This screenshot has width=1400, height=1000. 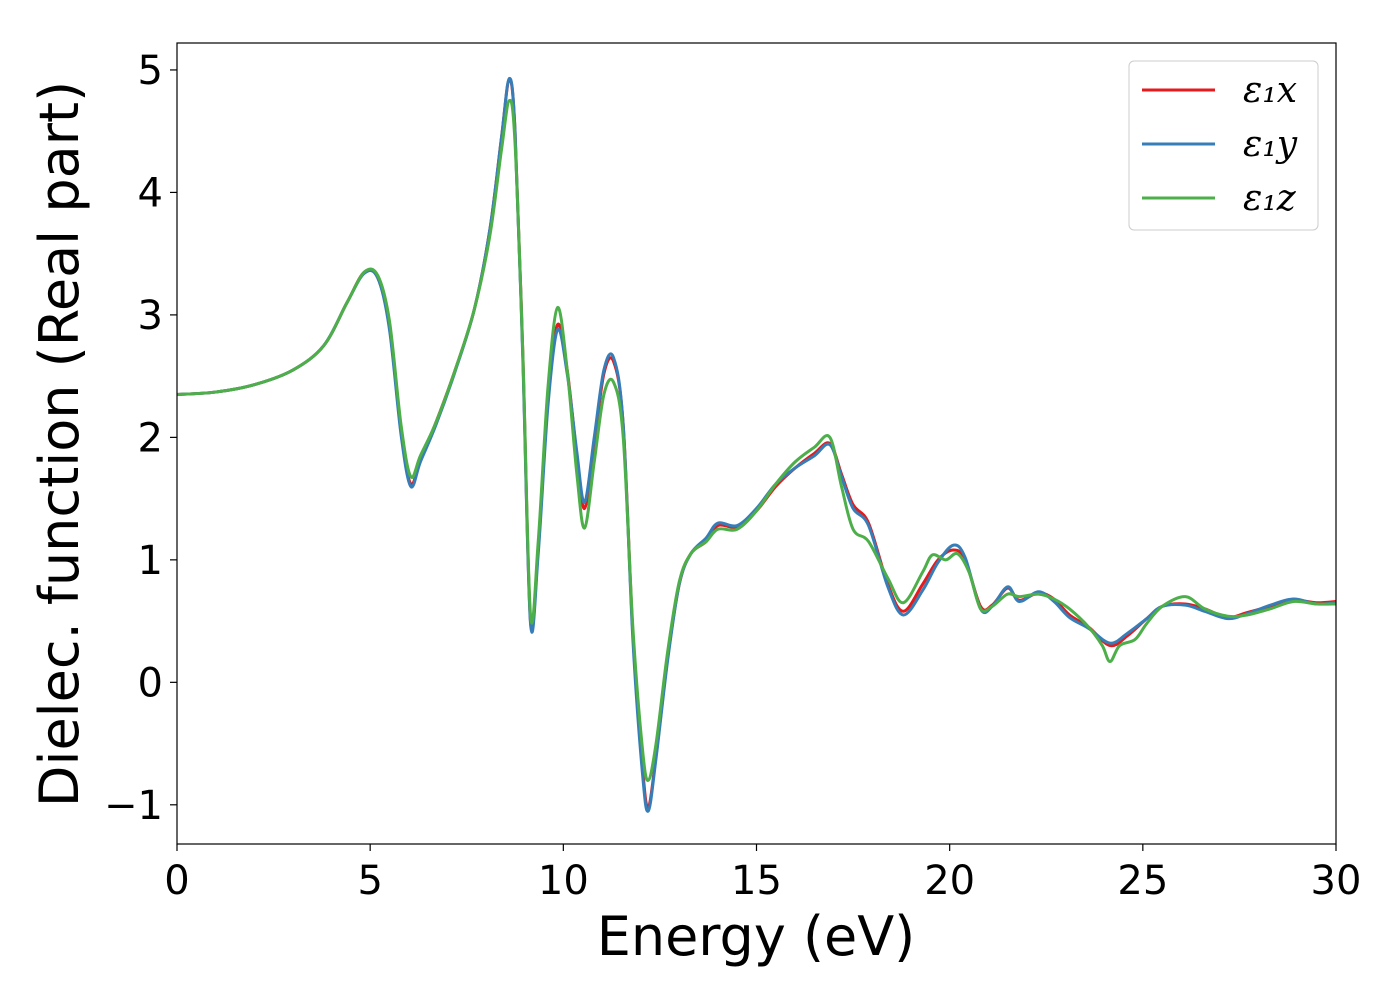 I want to click on x-tick-label: 20, so click(x=949, y=881).